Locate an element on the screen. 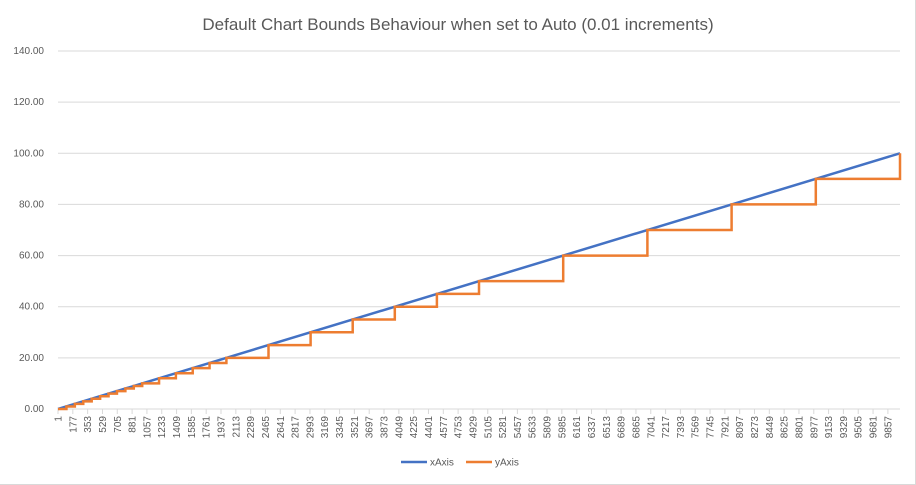 The width and height of the screenshot is (916, 485). x-tick-label: 7393 is located at coordinates (681, 427).